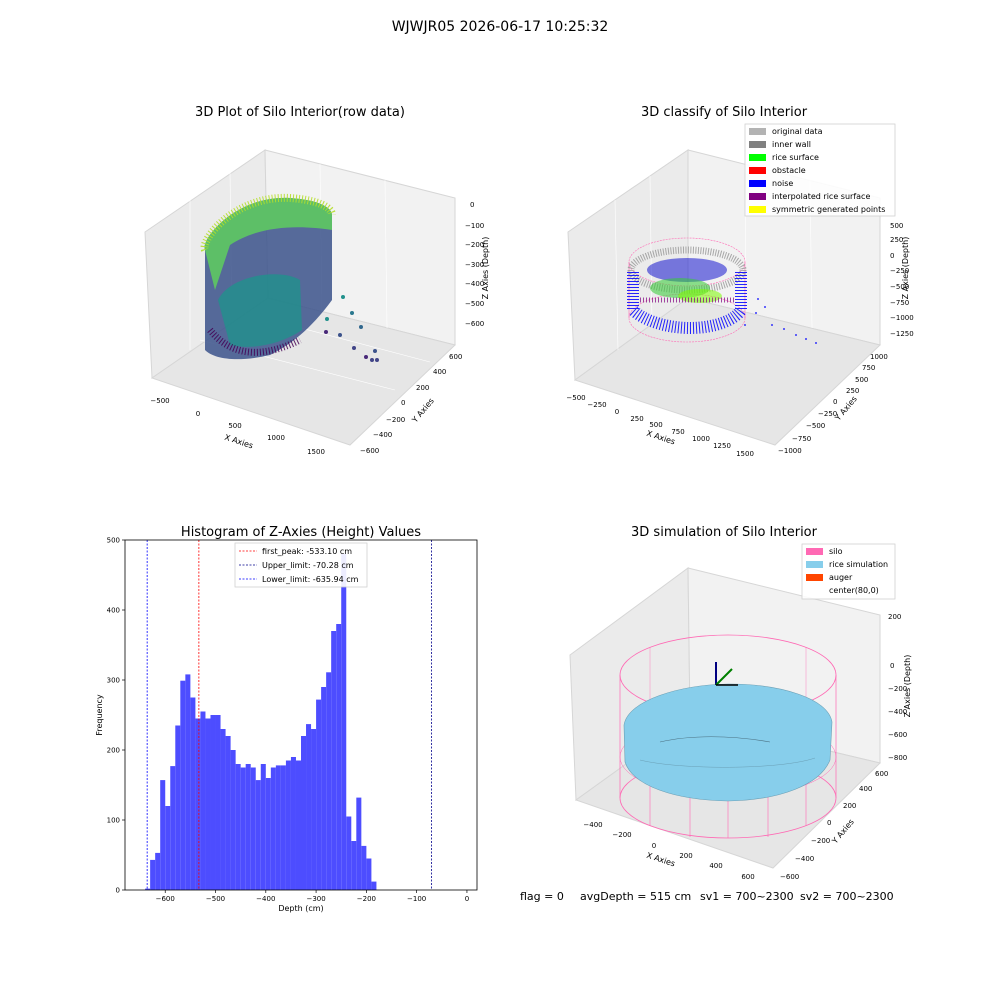 The image size is (1000, 1000). Describe the element at coordinates (575, 398) in the screenshot. I see `classify-xtick: −500` at that location.